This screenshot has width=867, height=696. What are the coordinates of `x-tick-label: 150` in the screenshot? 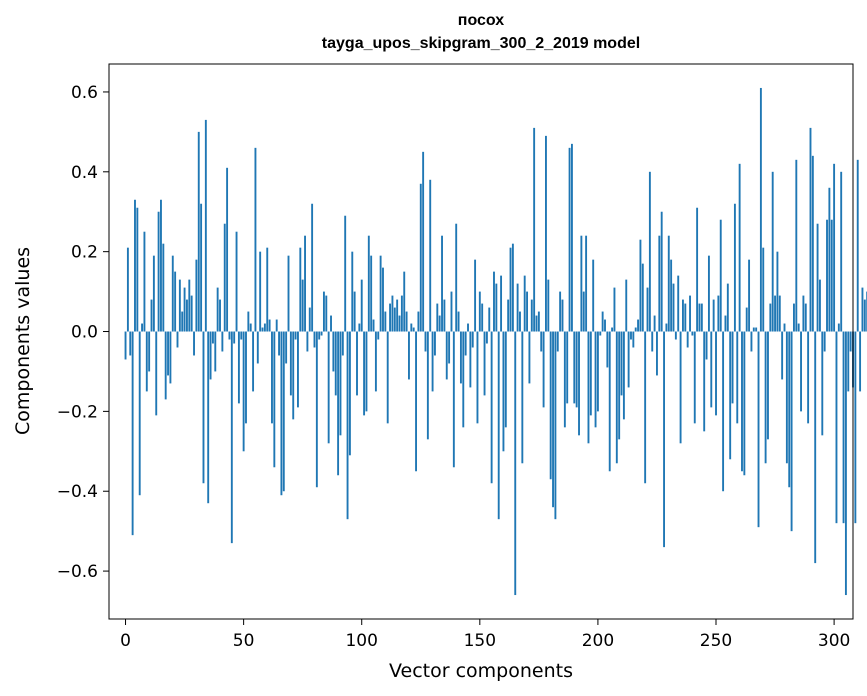 It's located at (480, 641).